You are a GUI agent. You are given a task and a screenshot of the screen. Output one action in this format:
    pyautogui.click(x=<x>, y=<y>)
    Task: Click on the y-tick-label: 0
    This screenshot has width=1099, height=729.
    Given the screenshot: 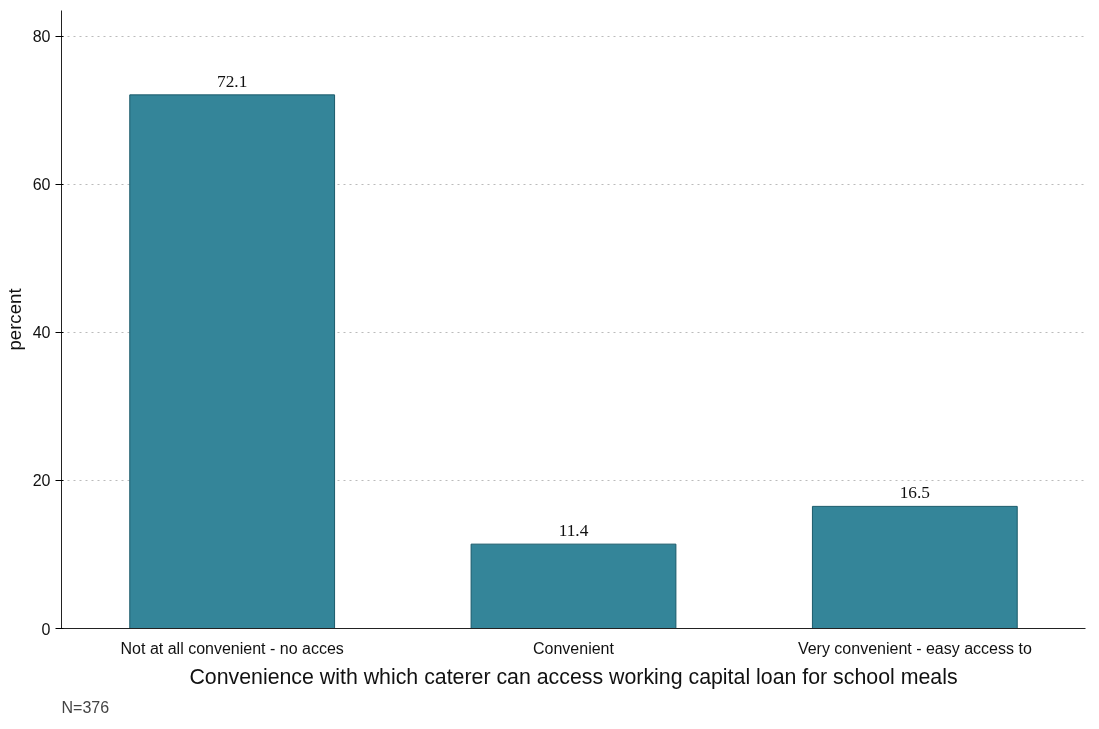 What is the action you would take?
    pyautogui.click(x=46, y=629)
    